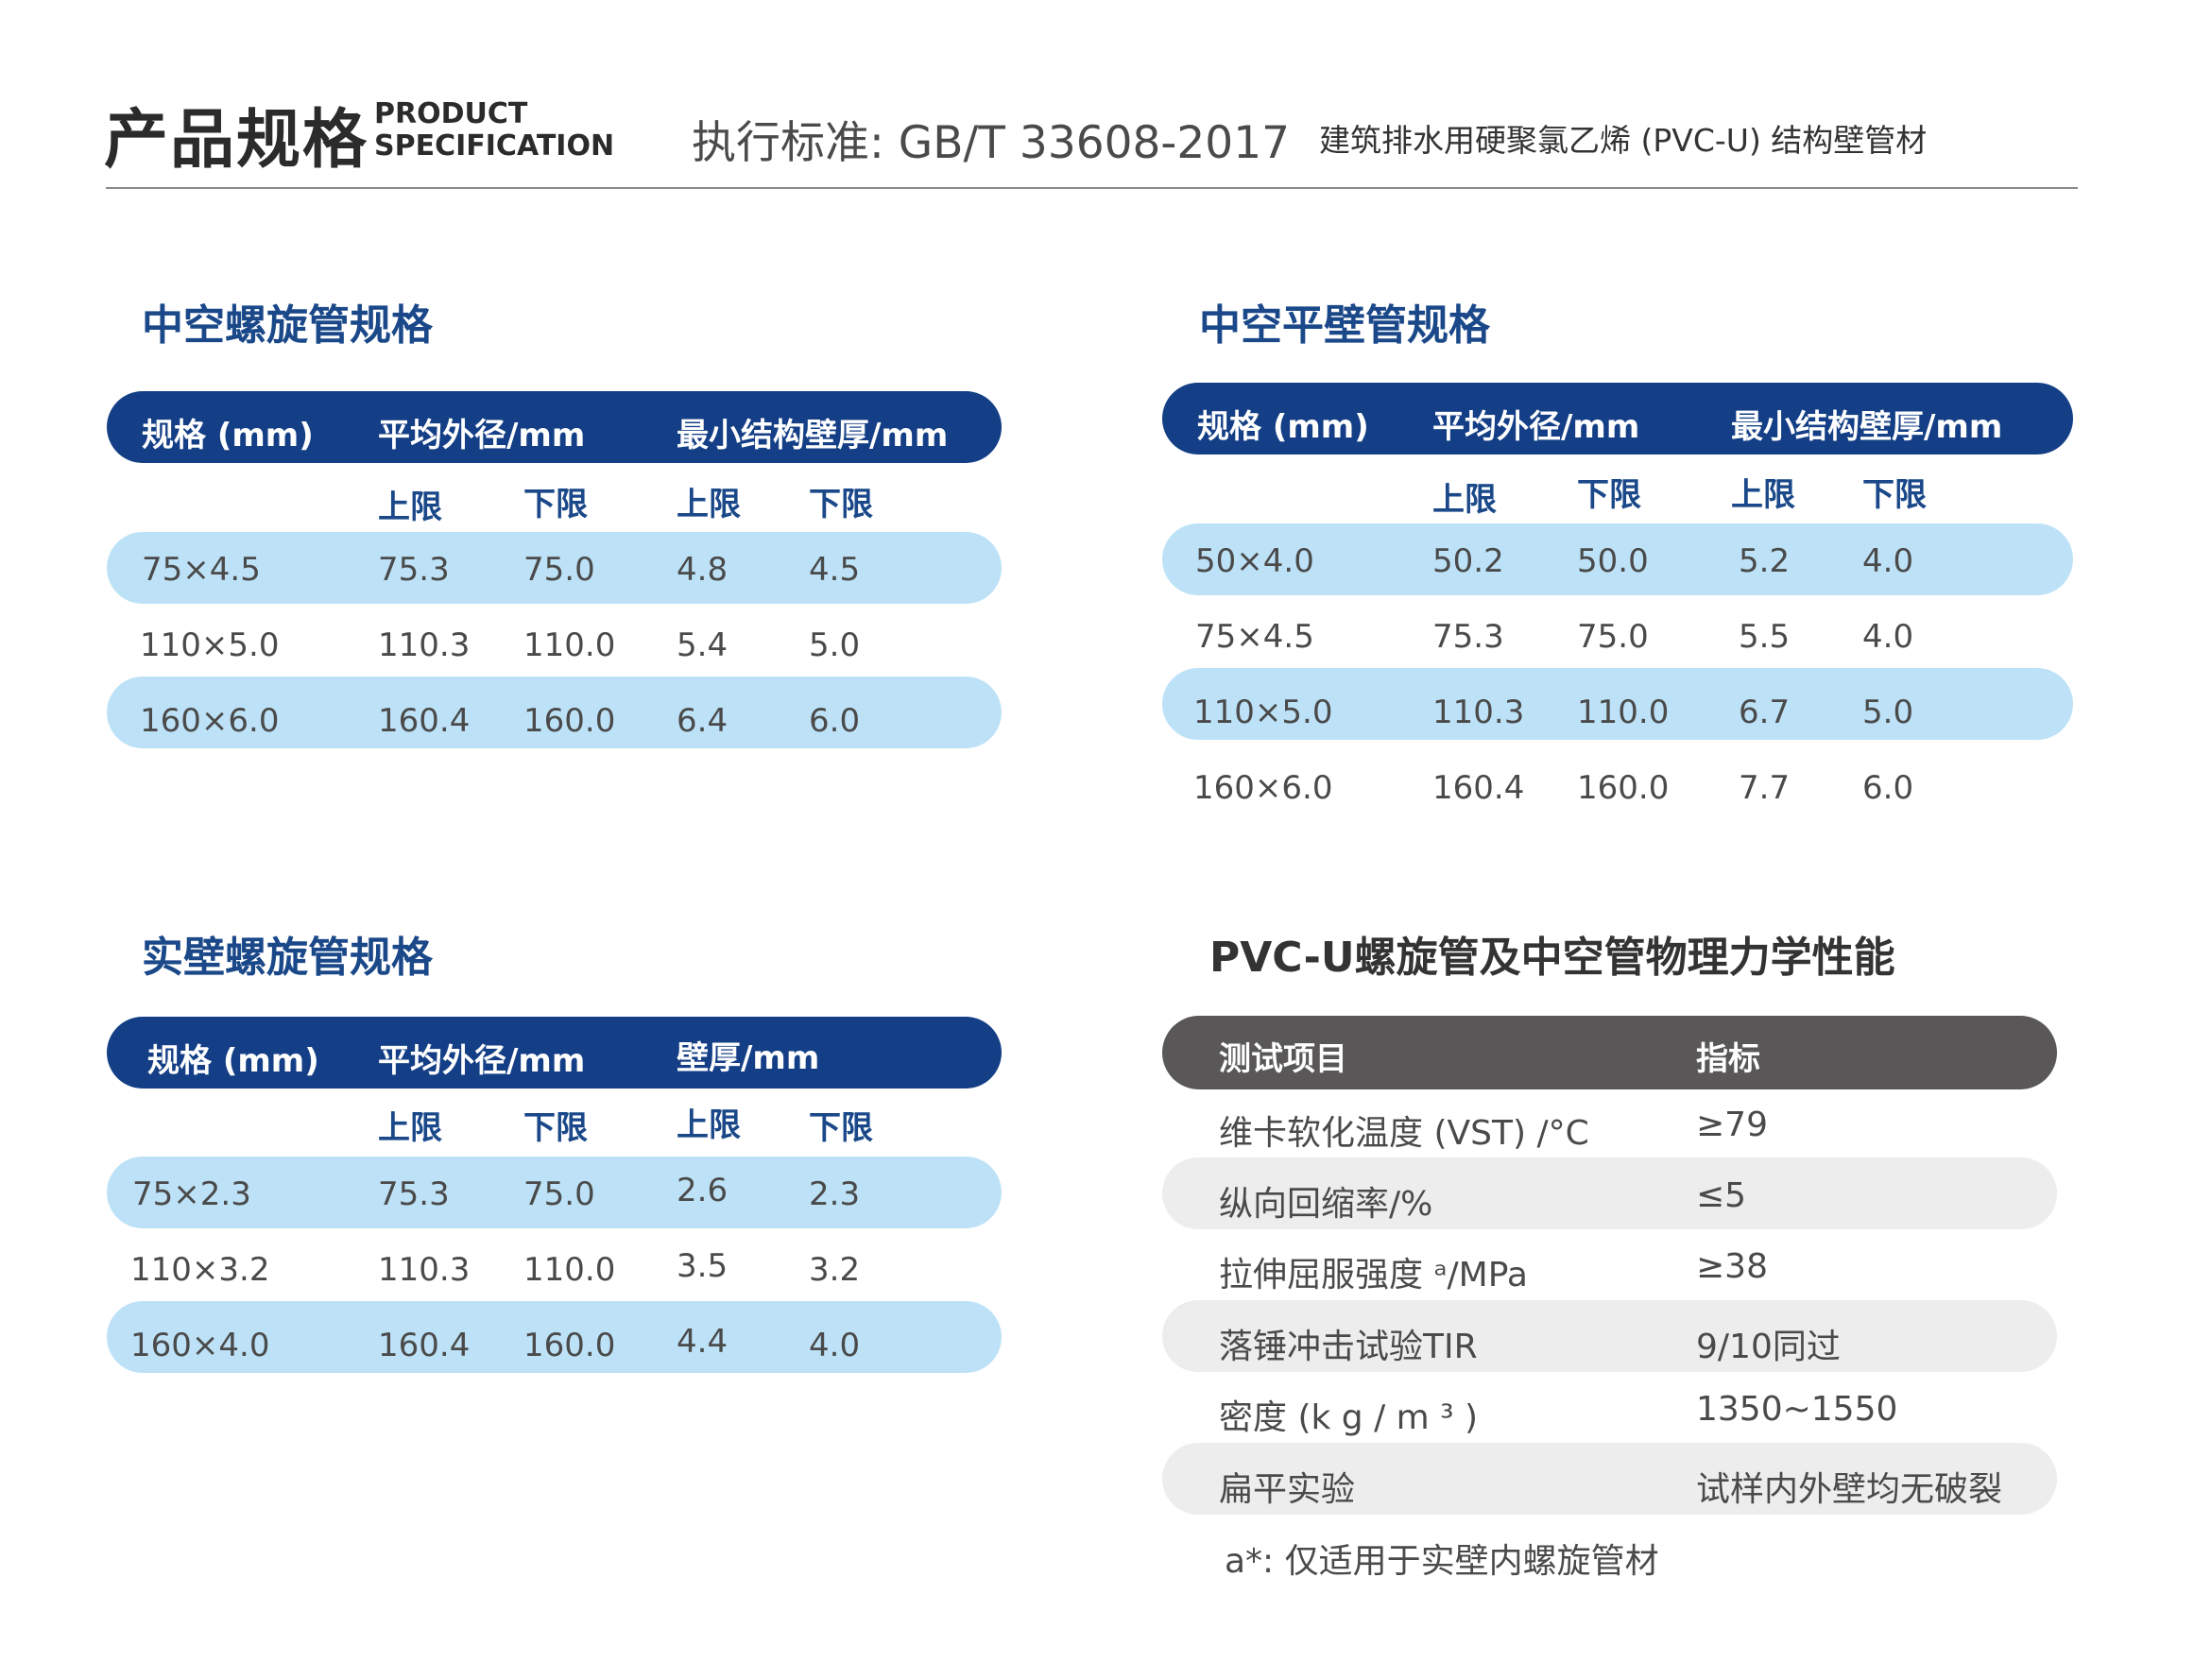  I want to click on table4-cell: 拉伸屈服强度 ᵃ/MPa, so click(1373, 1275).